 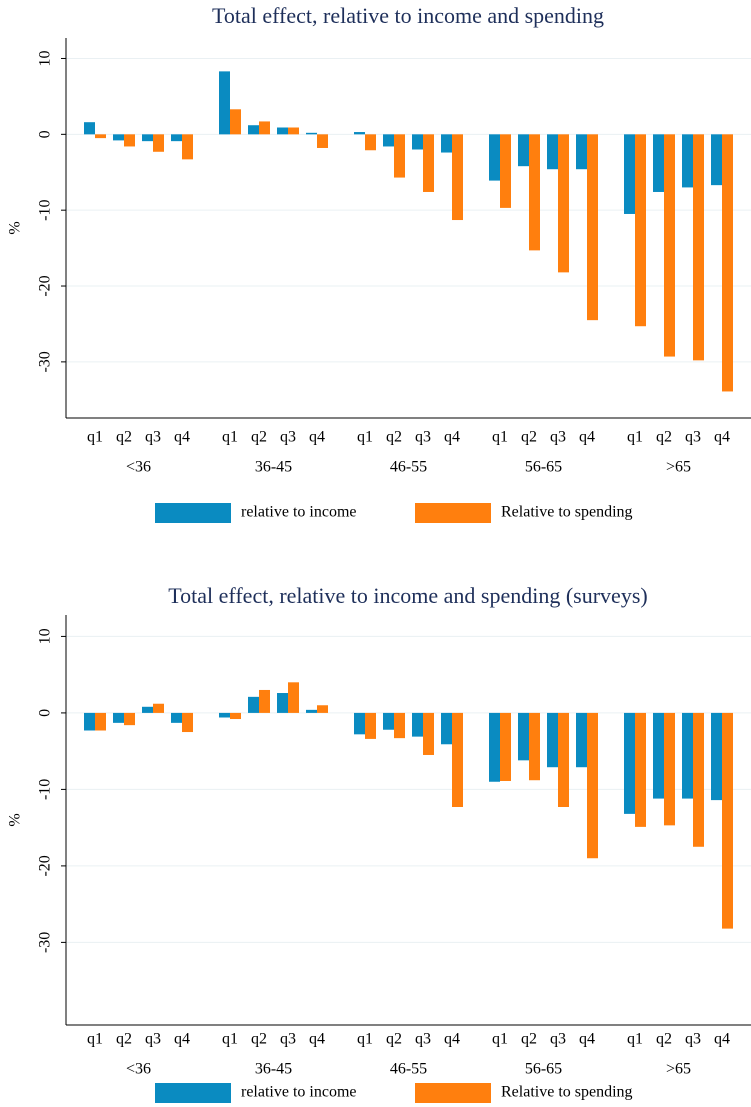 I want to click on group-label: 56-65, so click(x=543, y=467).